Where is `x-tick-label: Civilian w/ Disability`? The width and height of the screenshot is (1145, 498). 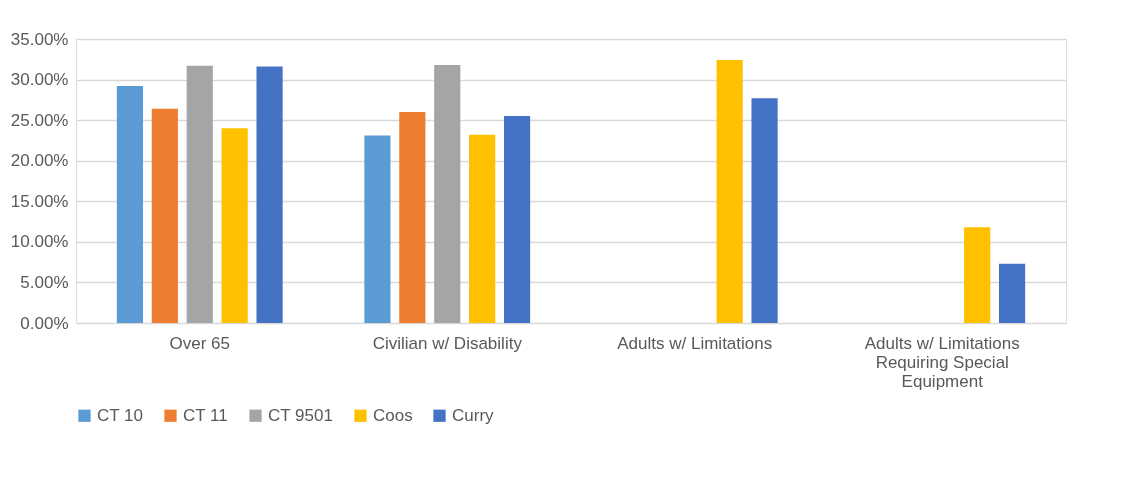 x-tick-label: Civilian w/ Disability is located at coordinates (447, 343).